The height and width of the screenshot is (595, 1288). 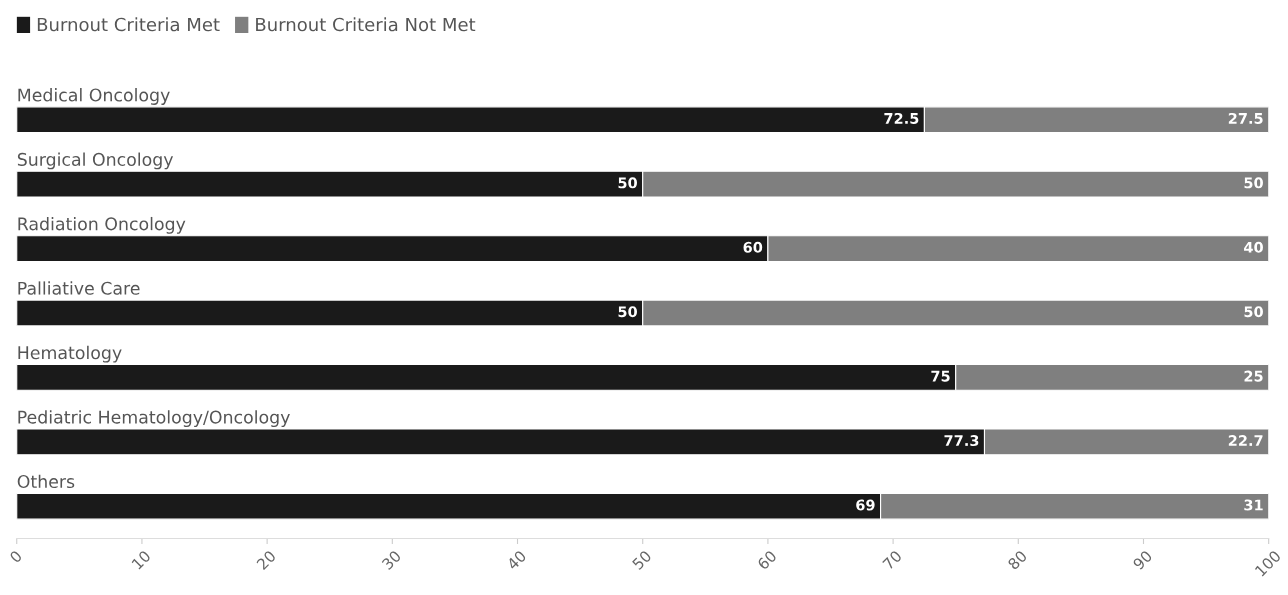 What do you see at coordinates (767, 560) in the screenshot?
I see `x-tick-label: 60` at bounding box center [767, 560].